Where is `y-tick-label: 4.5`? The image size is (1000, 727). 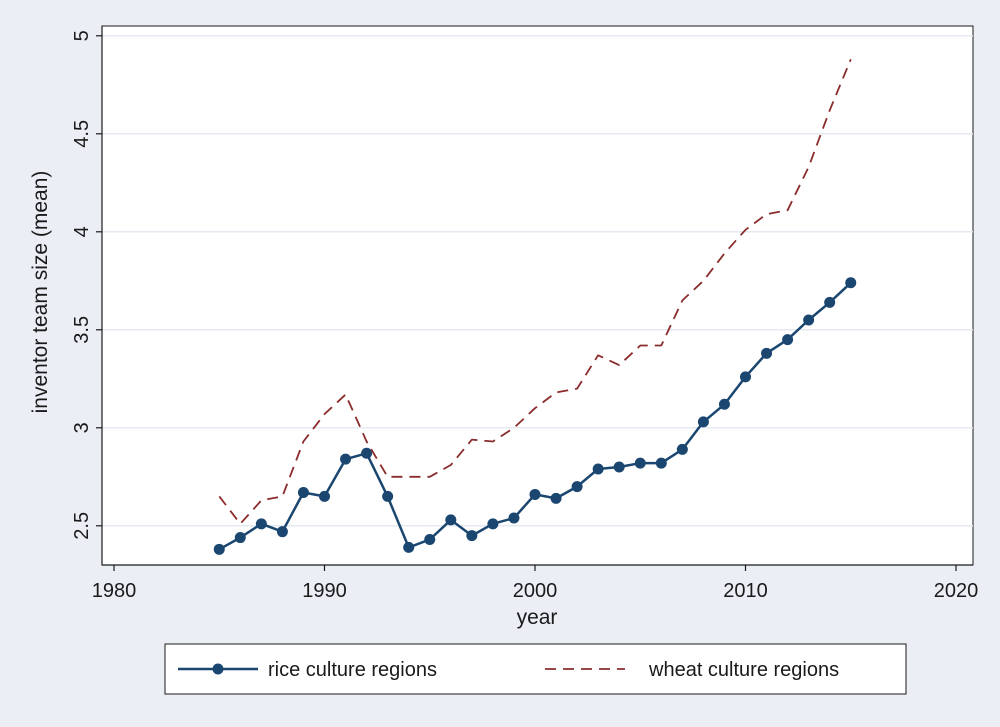 y-tick-label: 4.5 is located at coordinates (82, 134).